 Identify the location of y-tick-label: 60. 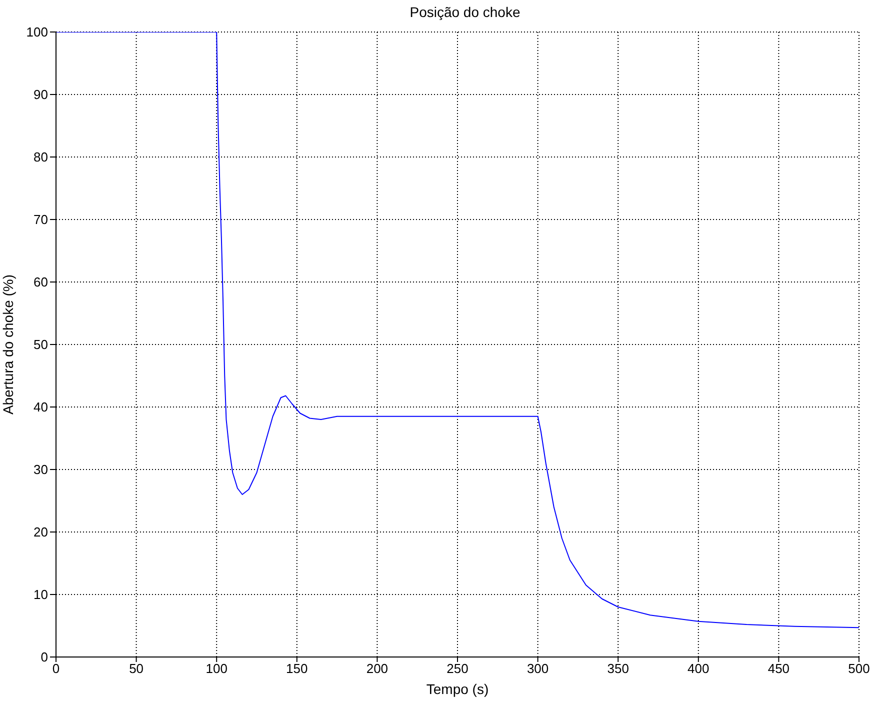
(41, 282).